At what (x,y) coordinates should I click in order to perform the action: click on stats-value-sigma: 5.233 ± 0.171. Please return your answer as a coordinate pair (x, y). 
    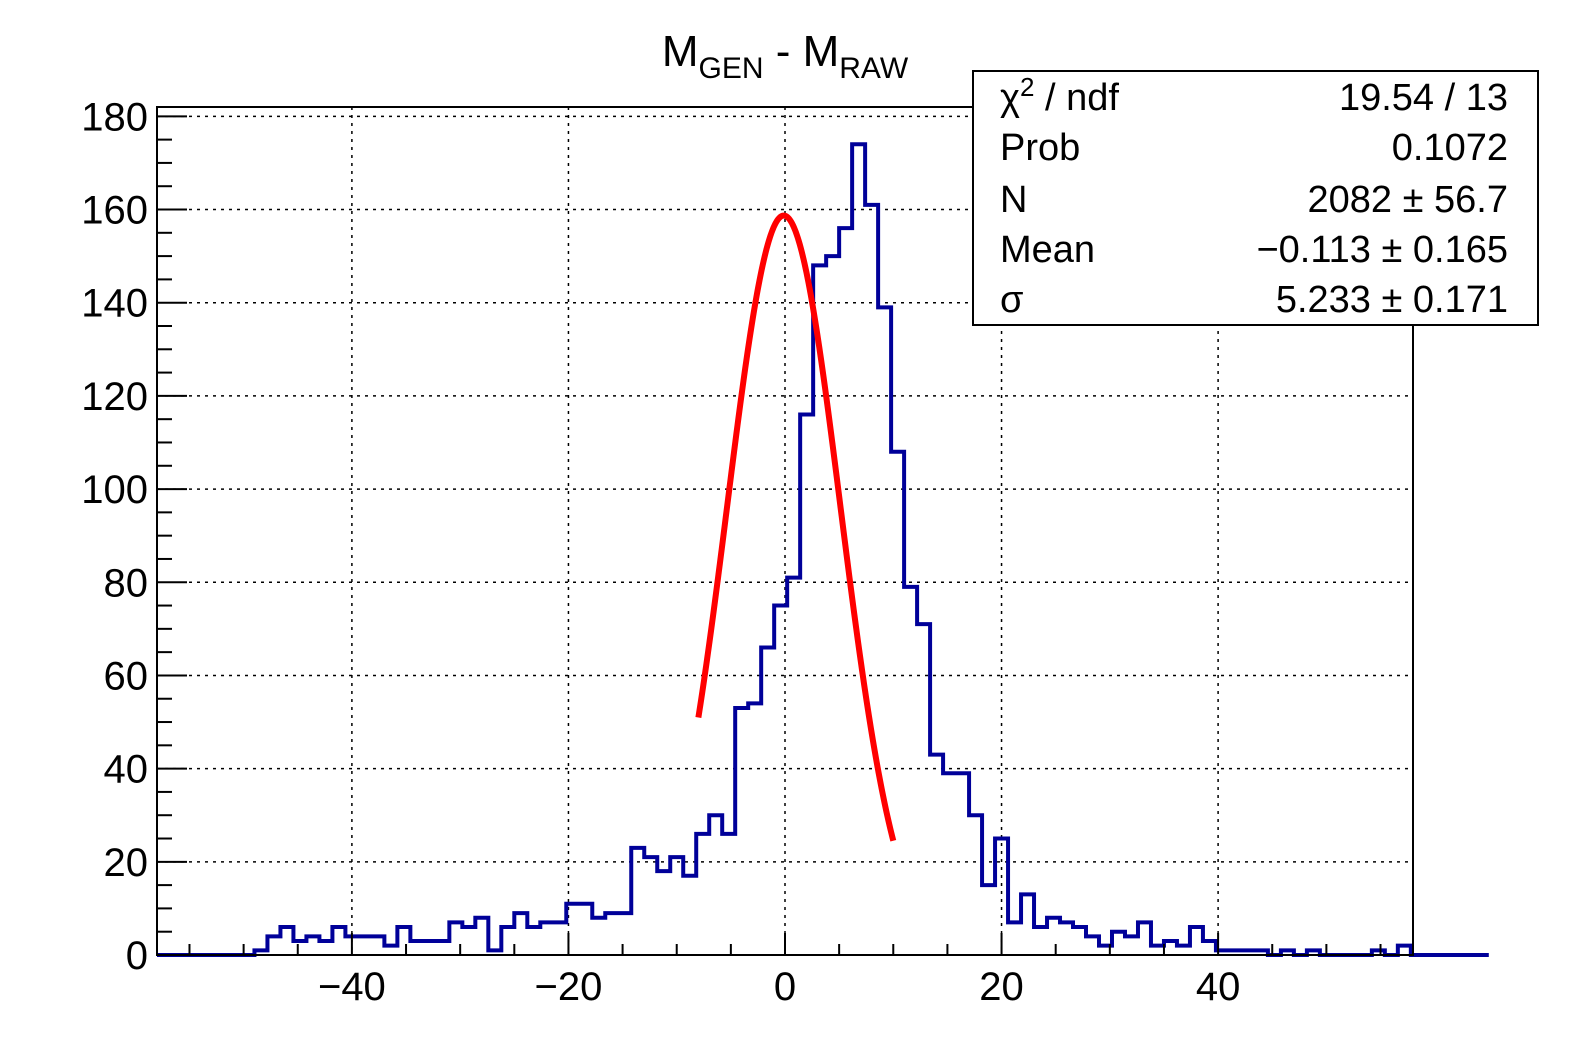
    Looking at the image, I should click on (1392, 300).